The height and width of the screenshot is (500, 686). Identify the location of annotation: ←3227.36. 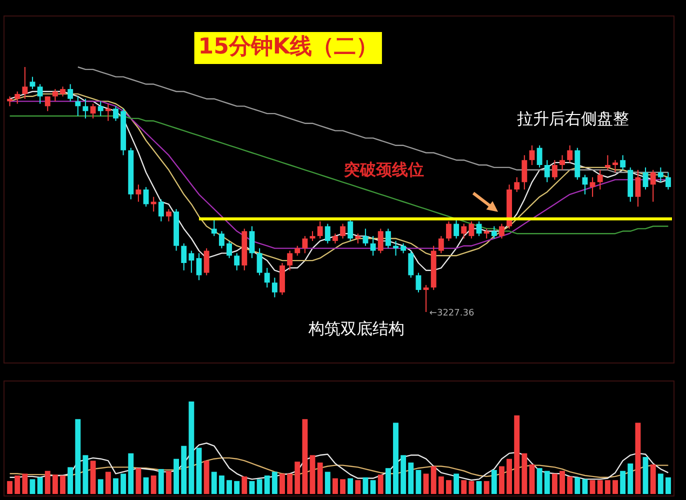
(451, 313).